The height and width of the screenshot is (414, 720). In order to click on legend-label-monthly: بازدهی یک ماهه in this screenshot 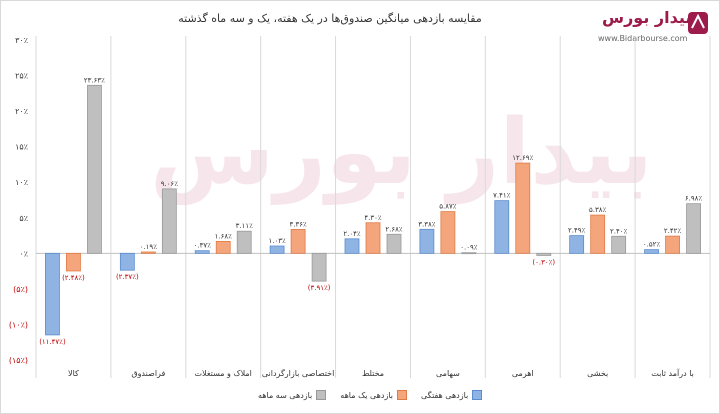, I will do `click(366, 395)`.